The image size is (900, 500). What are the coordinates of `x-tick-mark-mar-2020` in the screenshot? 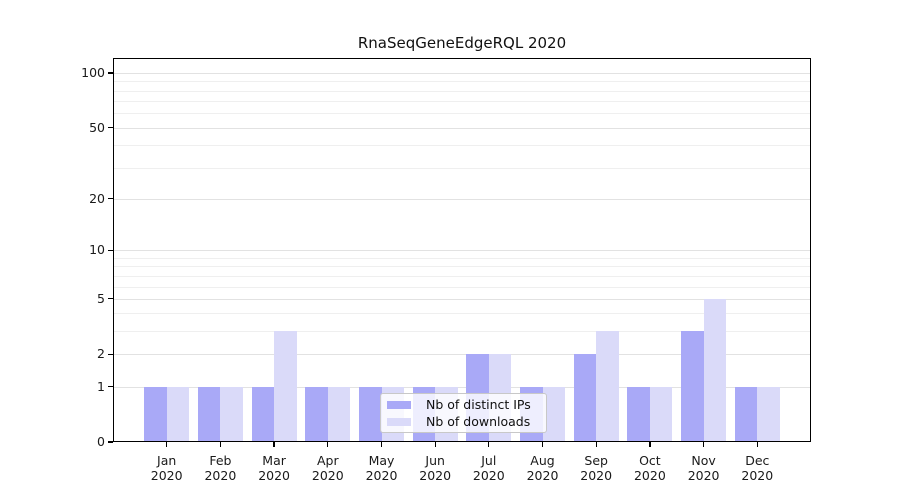 It's located at (274, 444).